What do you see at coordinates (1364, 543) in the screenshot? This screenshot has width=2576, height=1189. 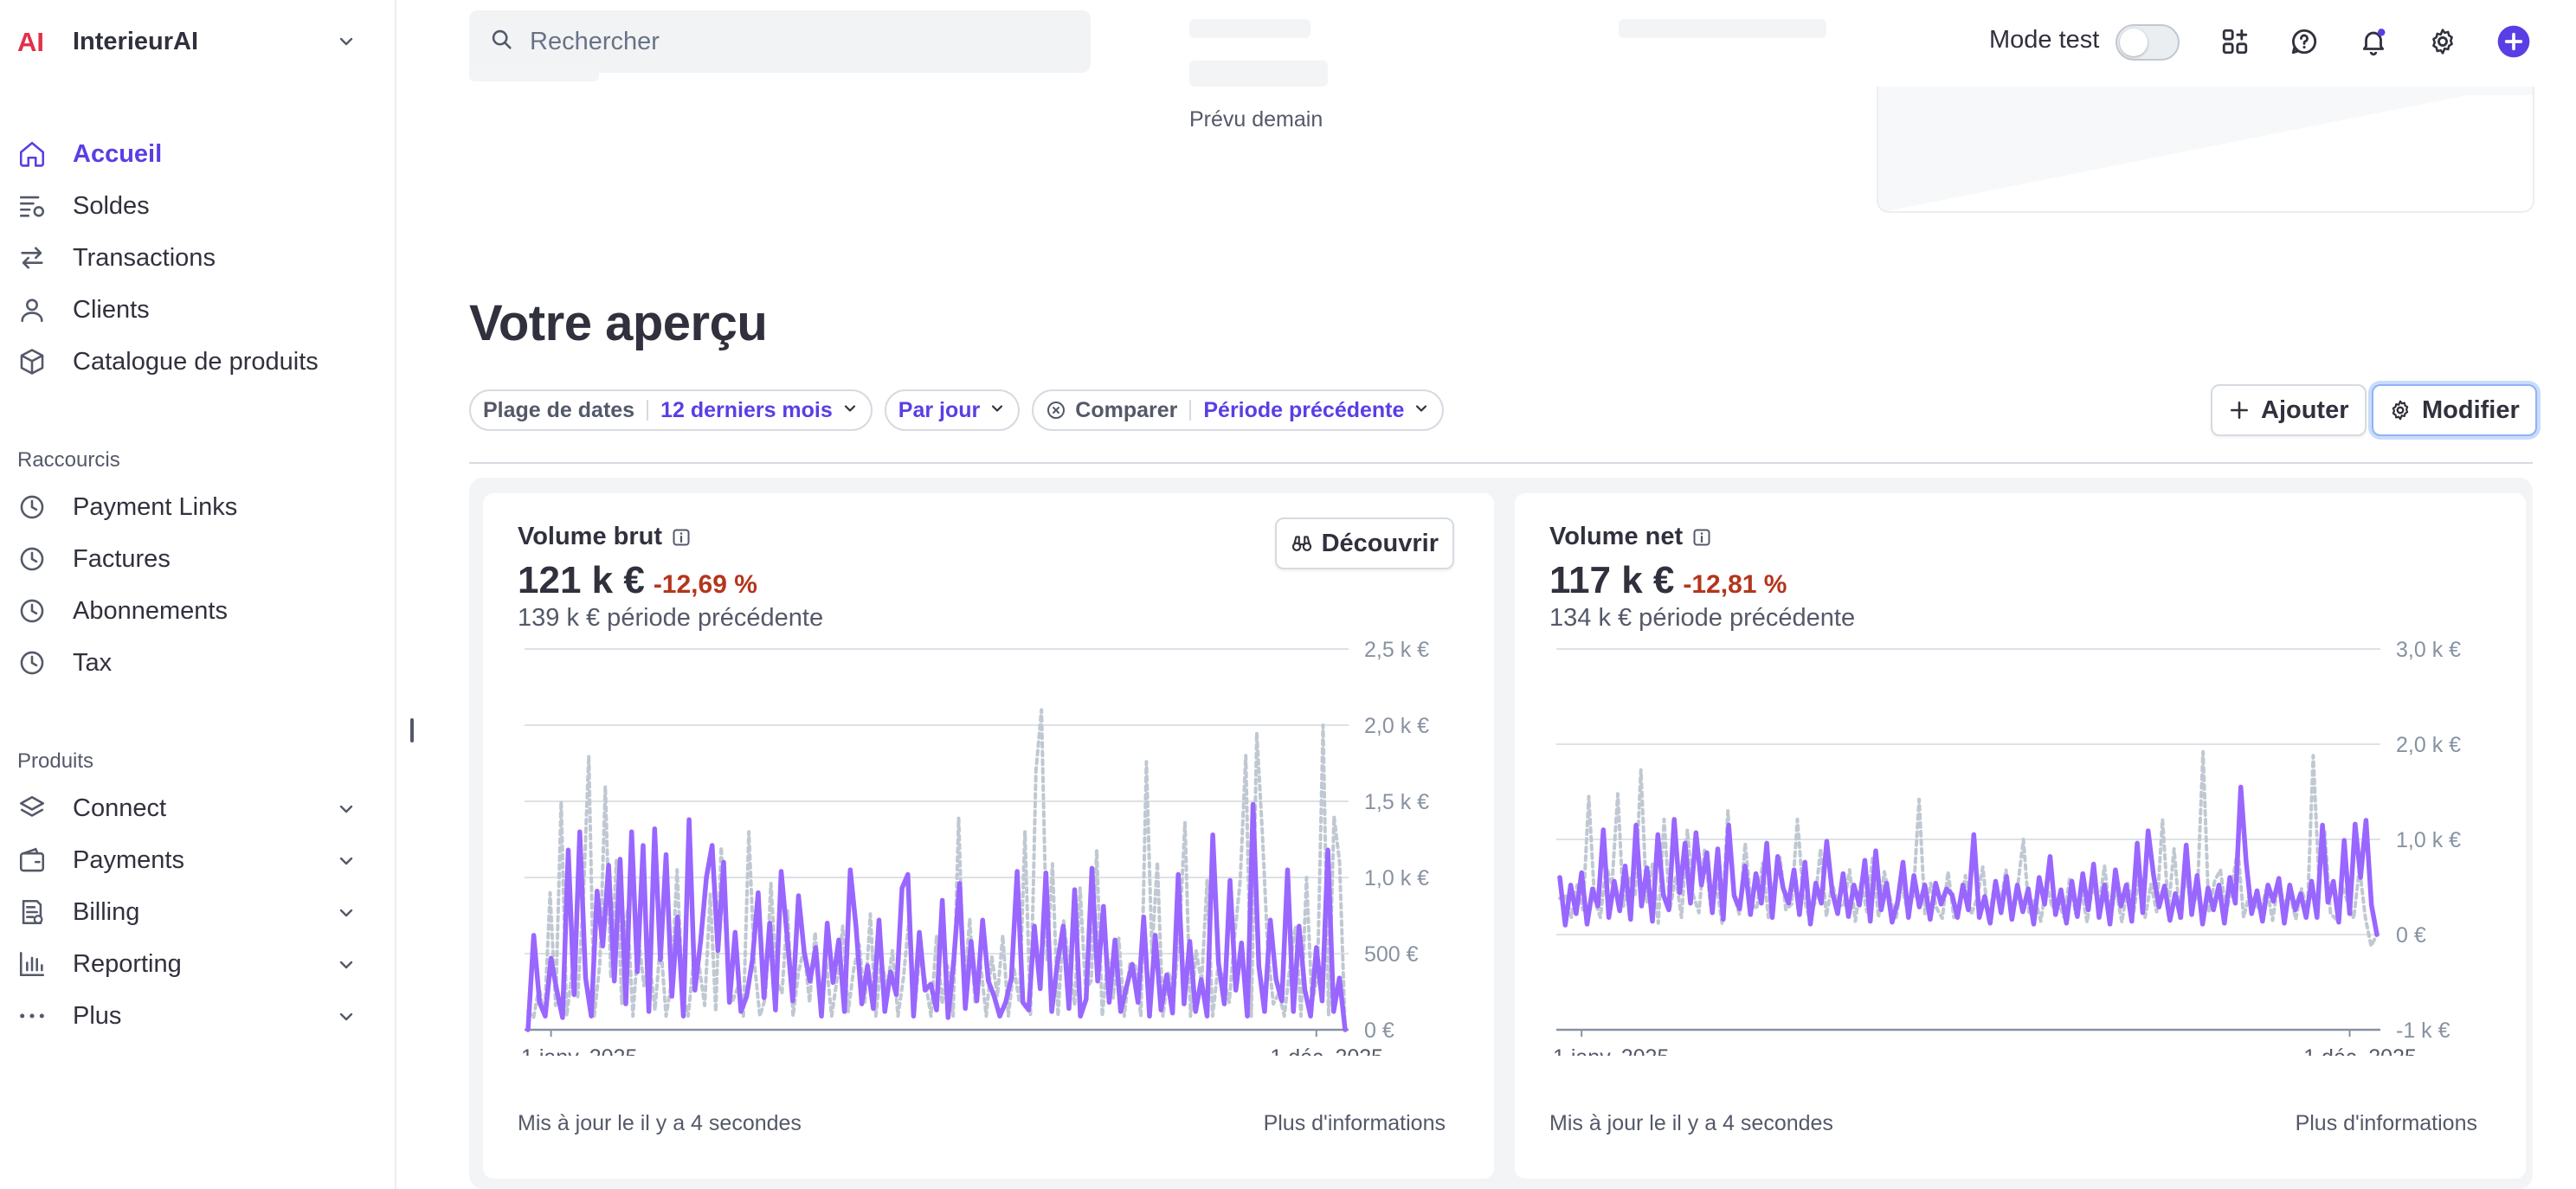 I see `discover-button: Découvrir` at bounding box center [1364, 543].